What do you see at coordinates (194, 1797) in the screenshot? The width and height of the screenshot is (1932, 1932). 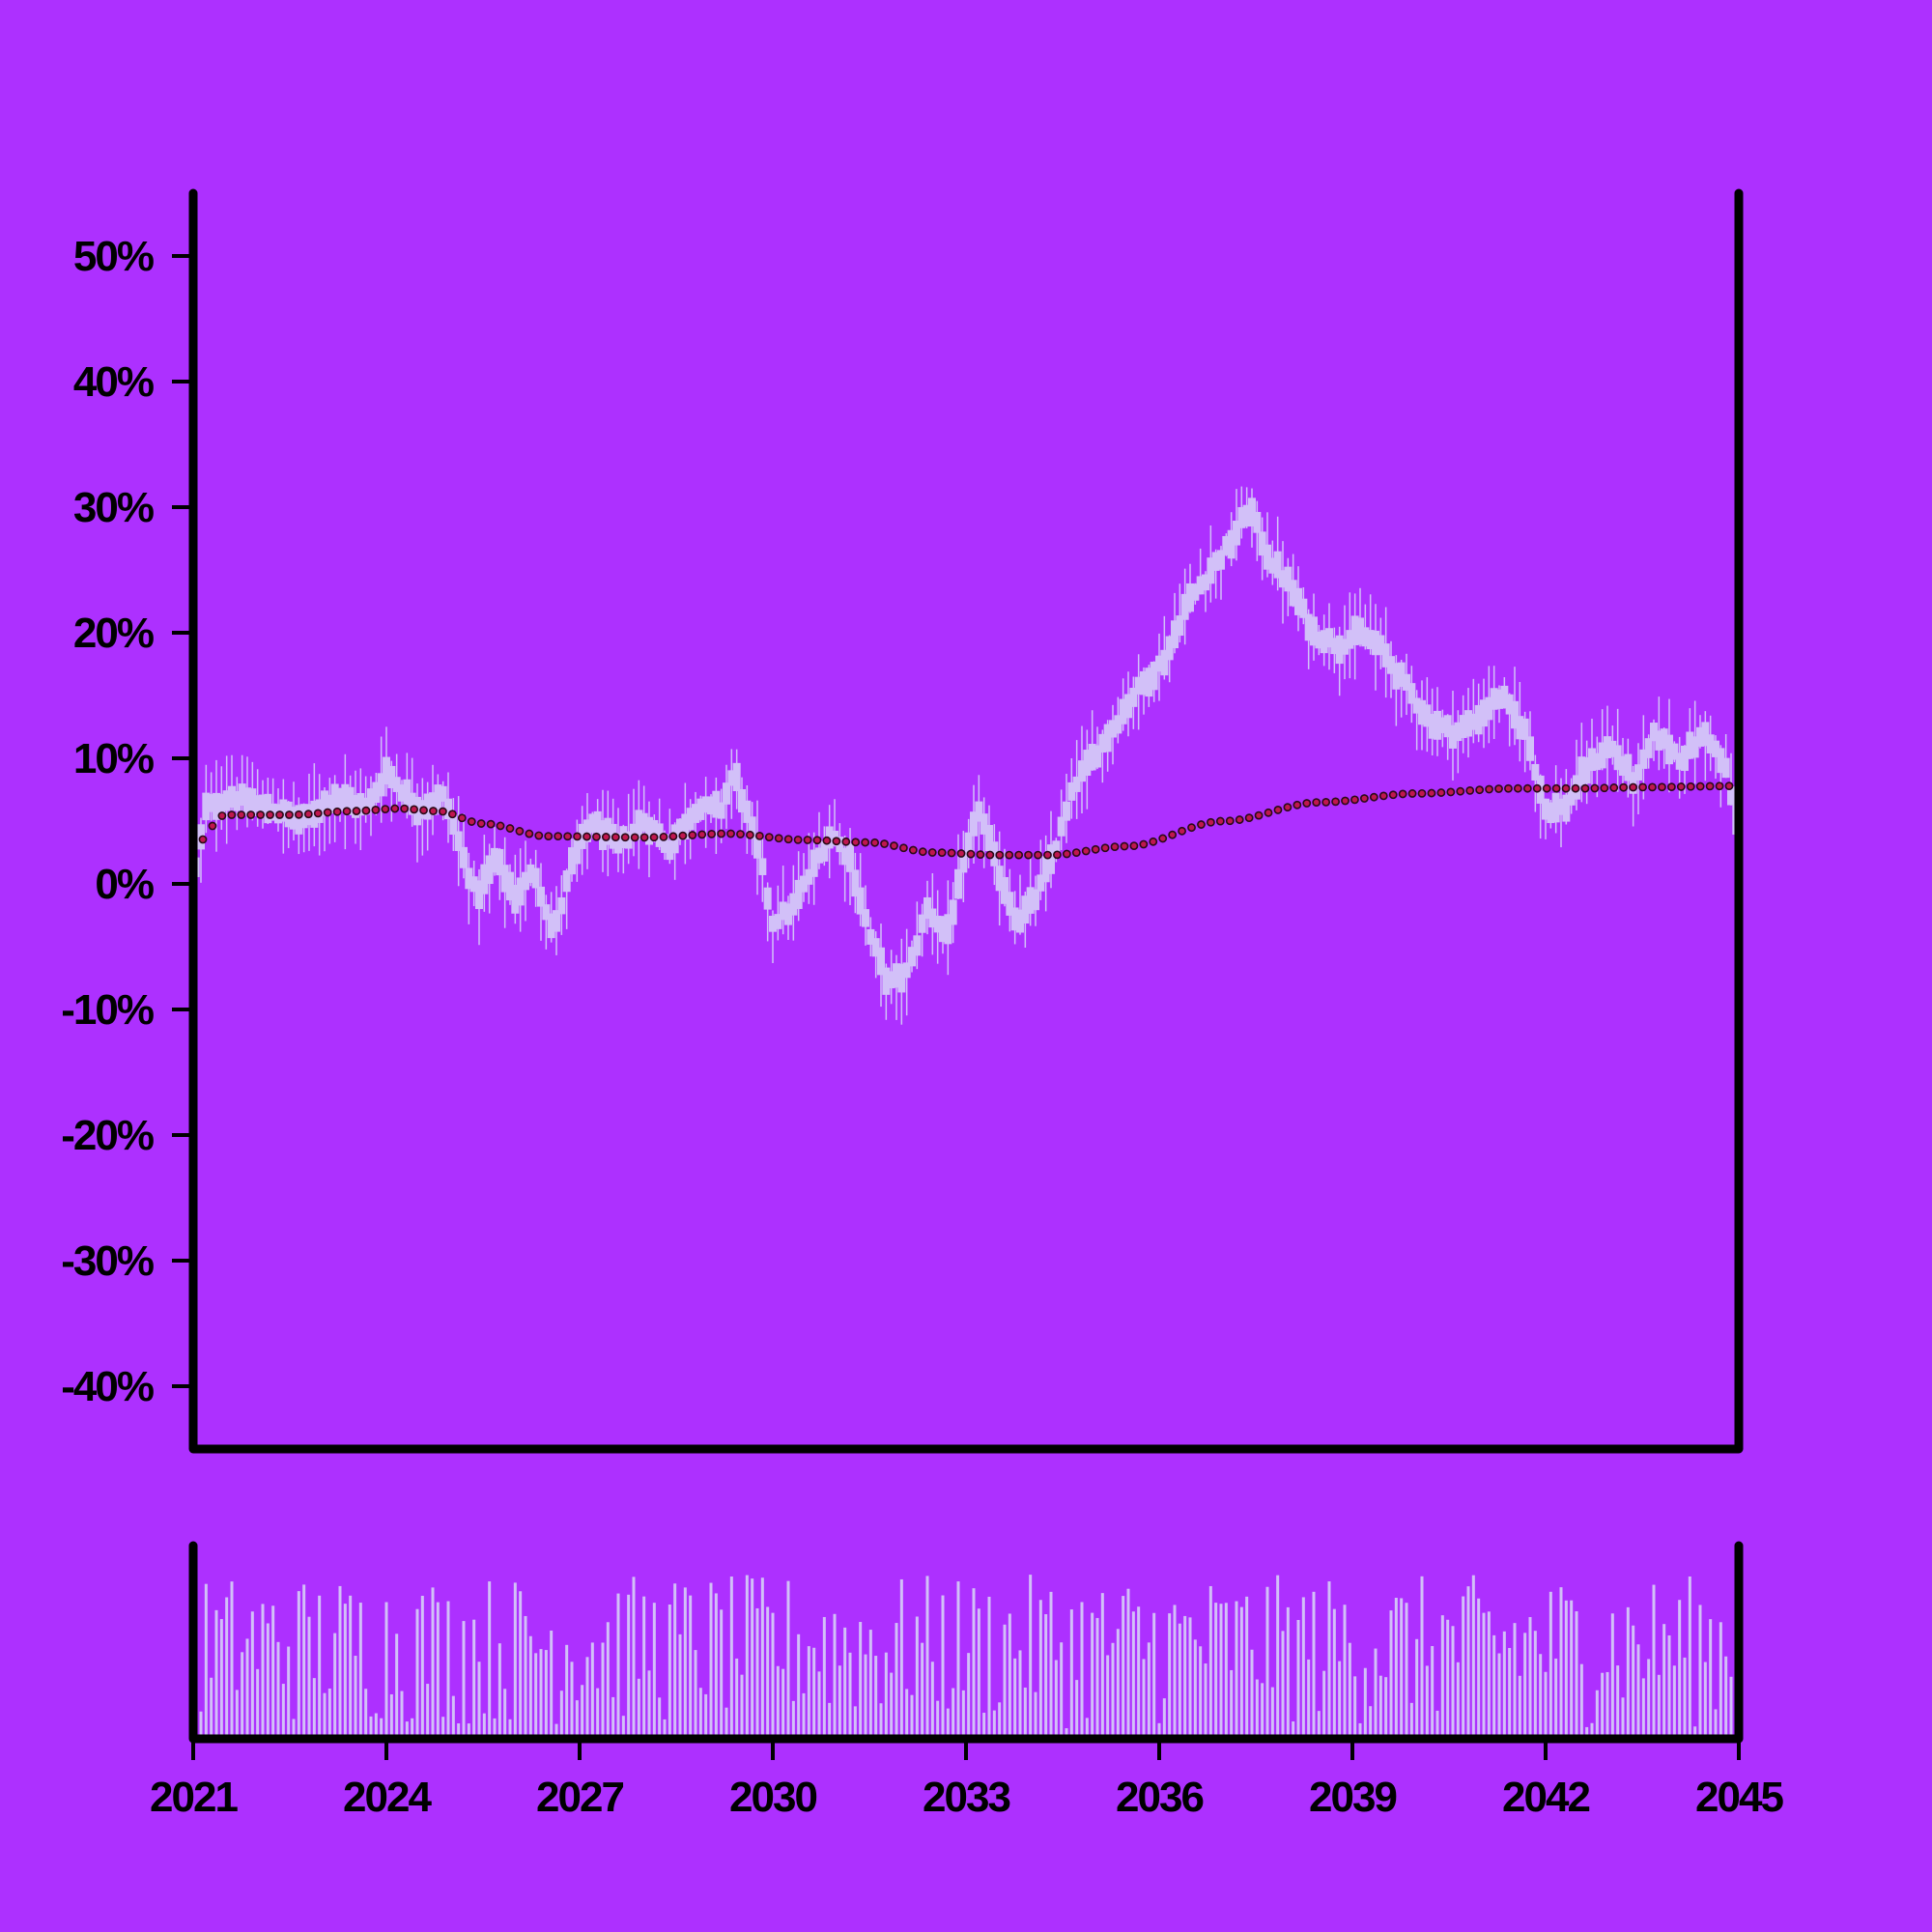 I see `x-tick-label: 2021` at bounding box center [194, 1797].